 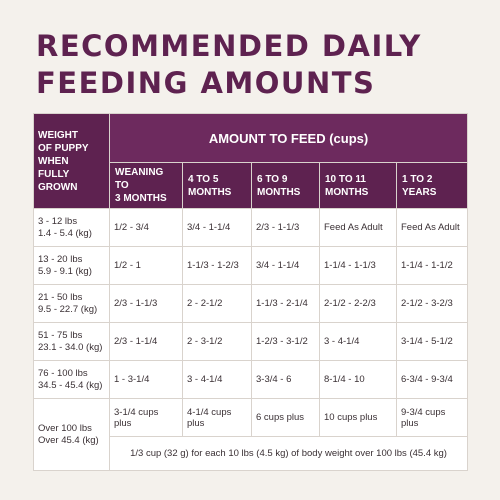 I want to click on column-header-1-2-years: 1 TO 2 YEARS, so click(x=432, y=185).